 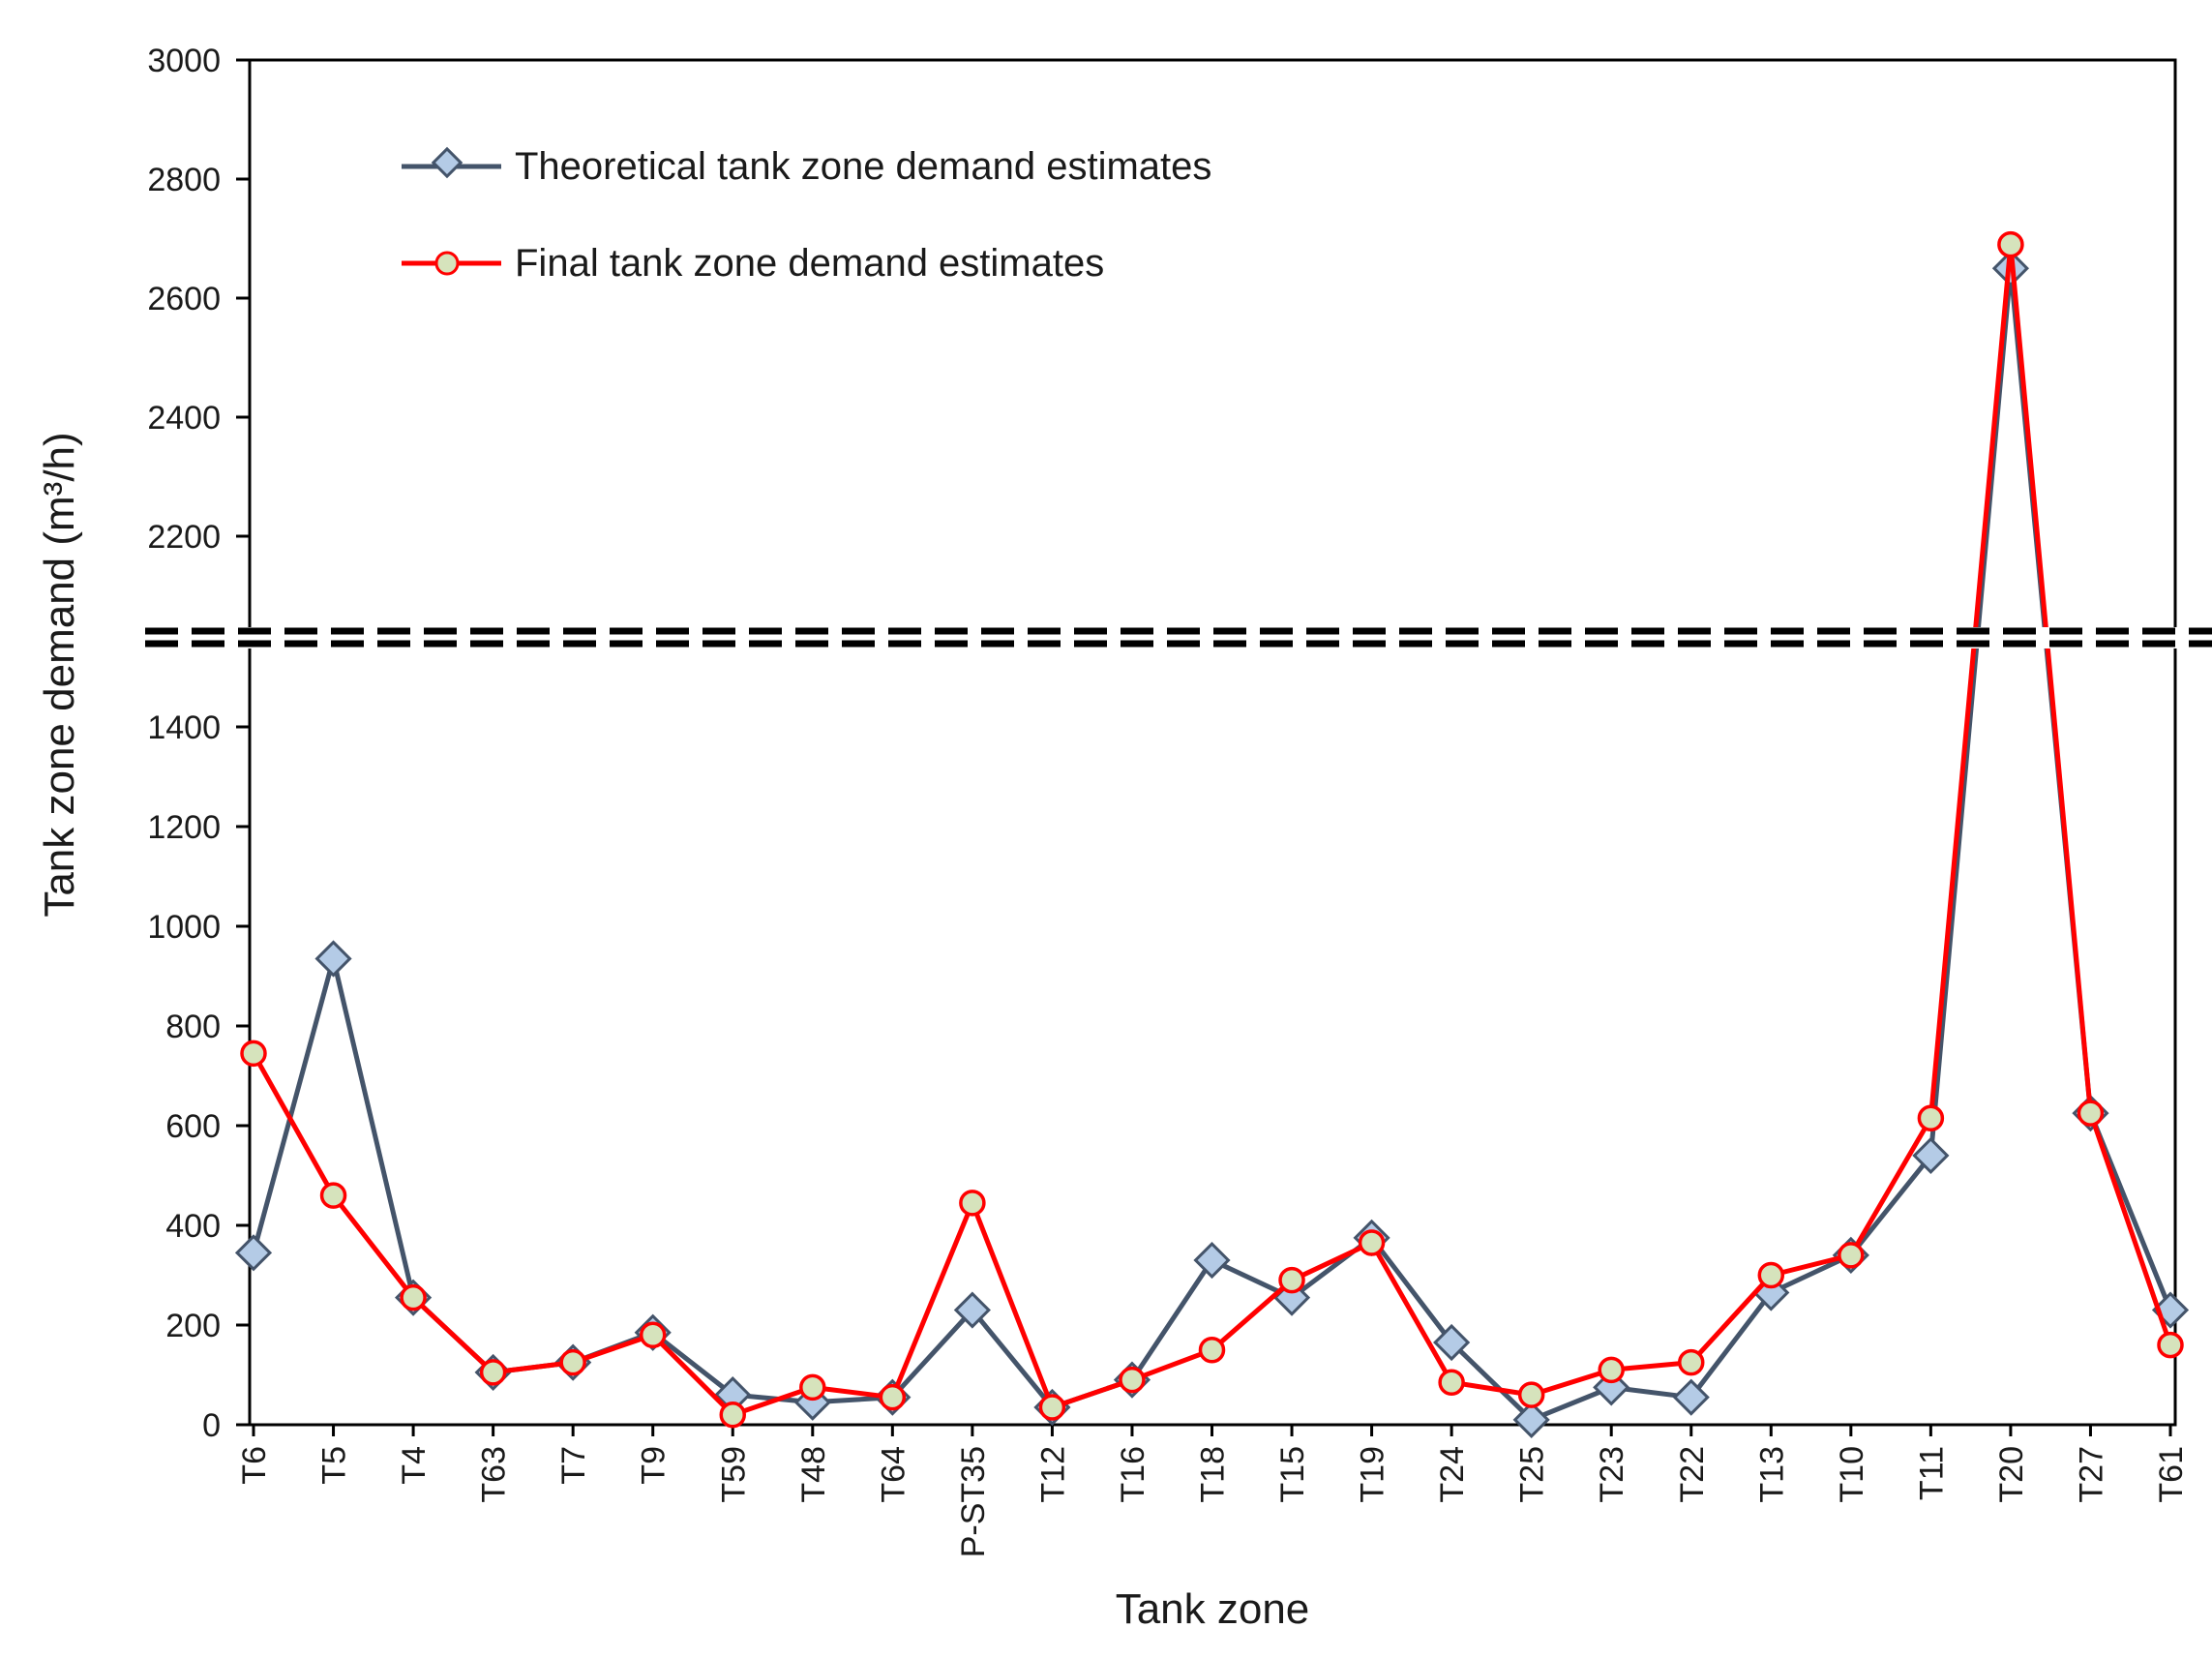 I want to click on y-tick-label: 2200, so click(x=184, y=538).